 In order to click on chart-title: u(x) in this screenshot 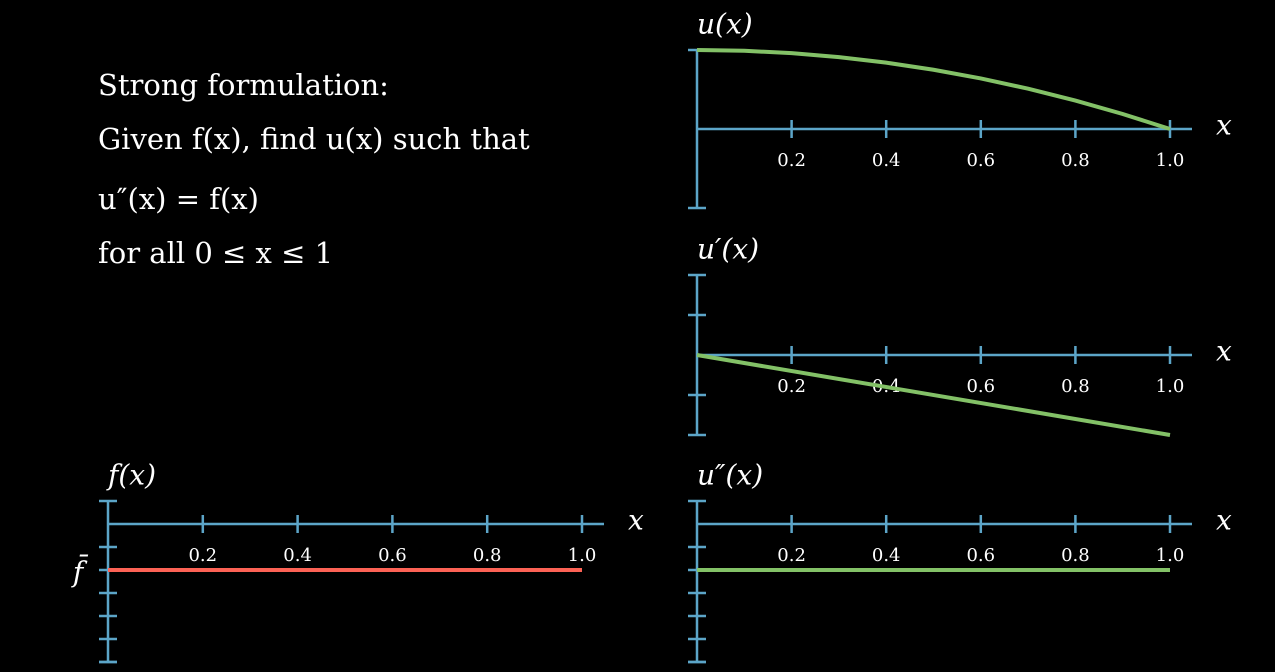, I will do `click(725, 24)`.